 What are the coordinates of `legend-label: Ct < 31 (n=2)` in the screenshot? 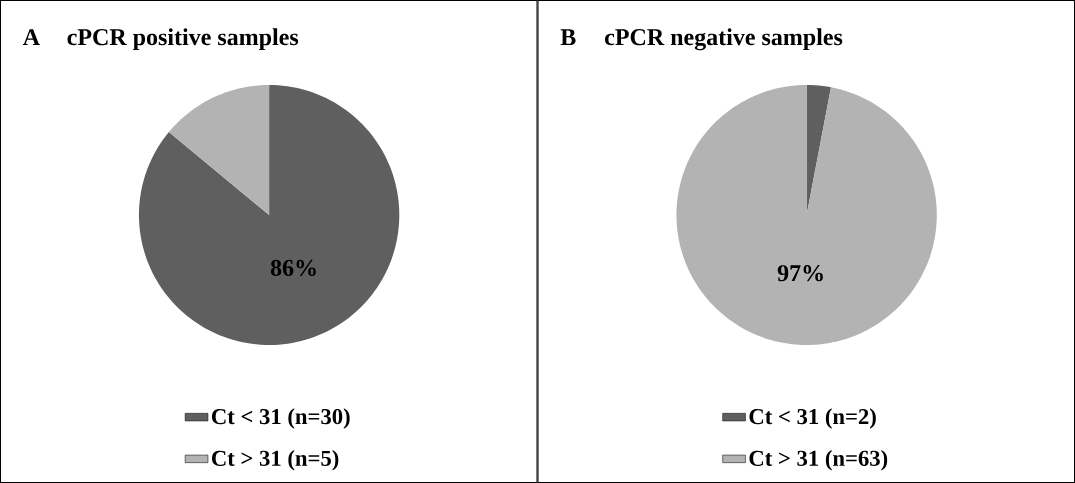 It's located at (812, 418).